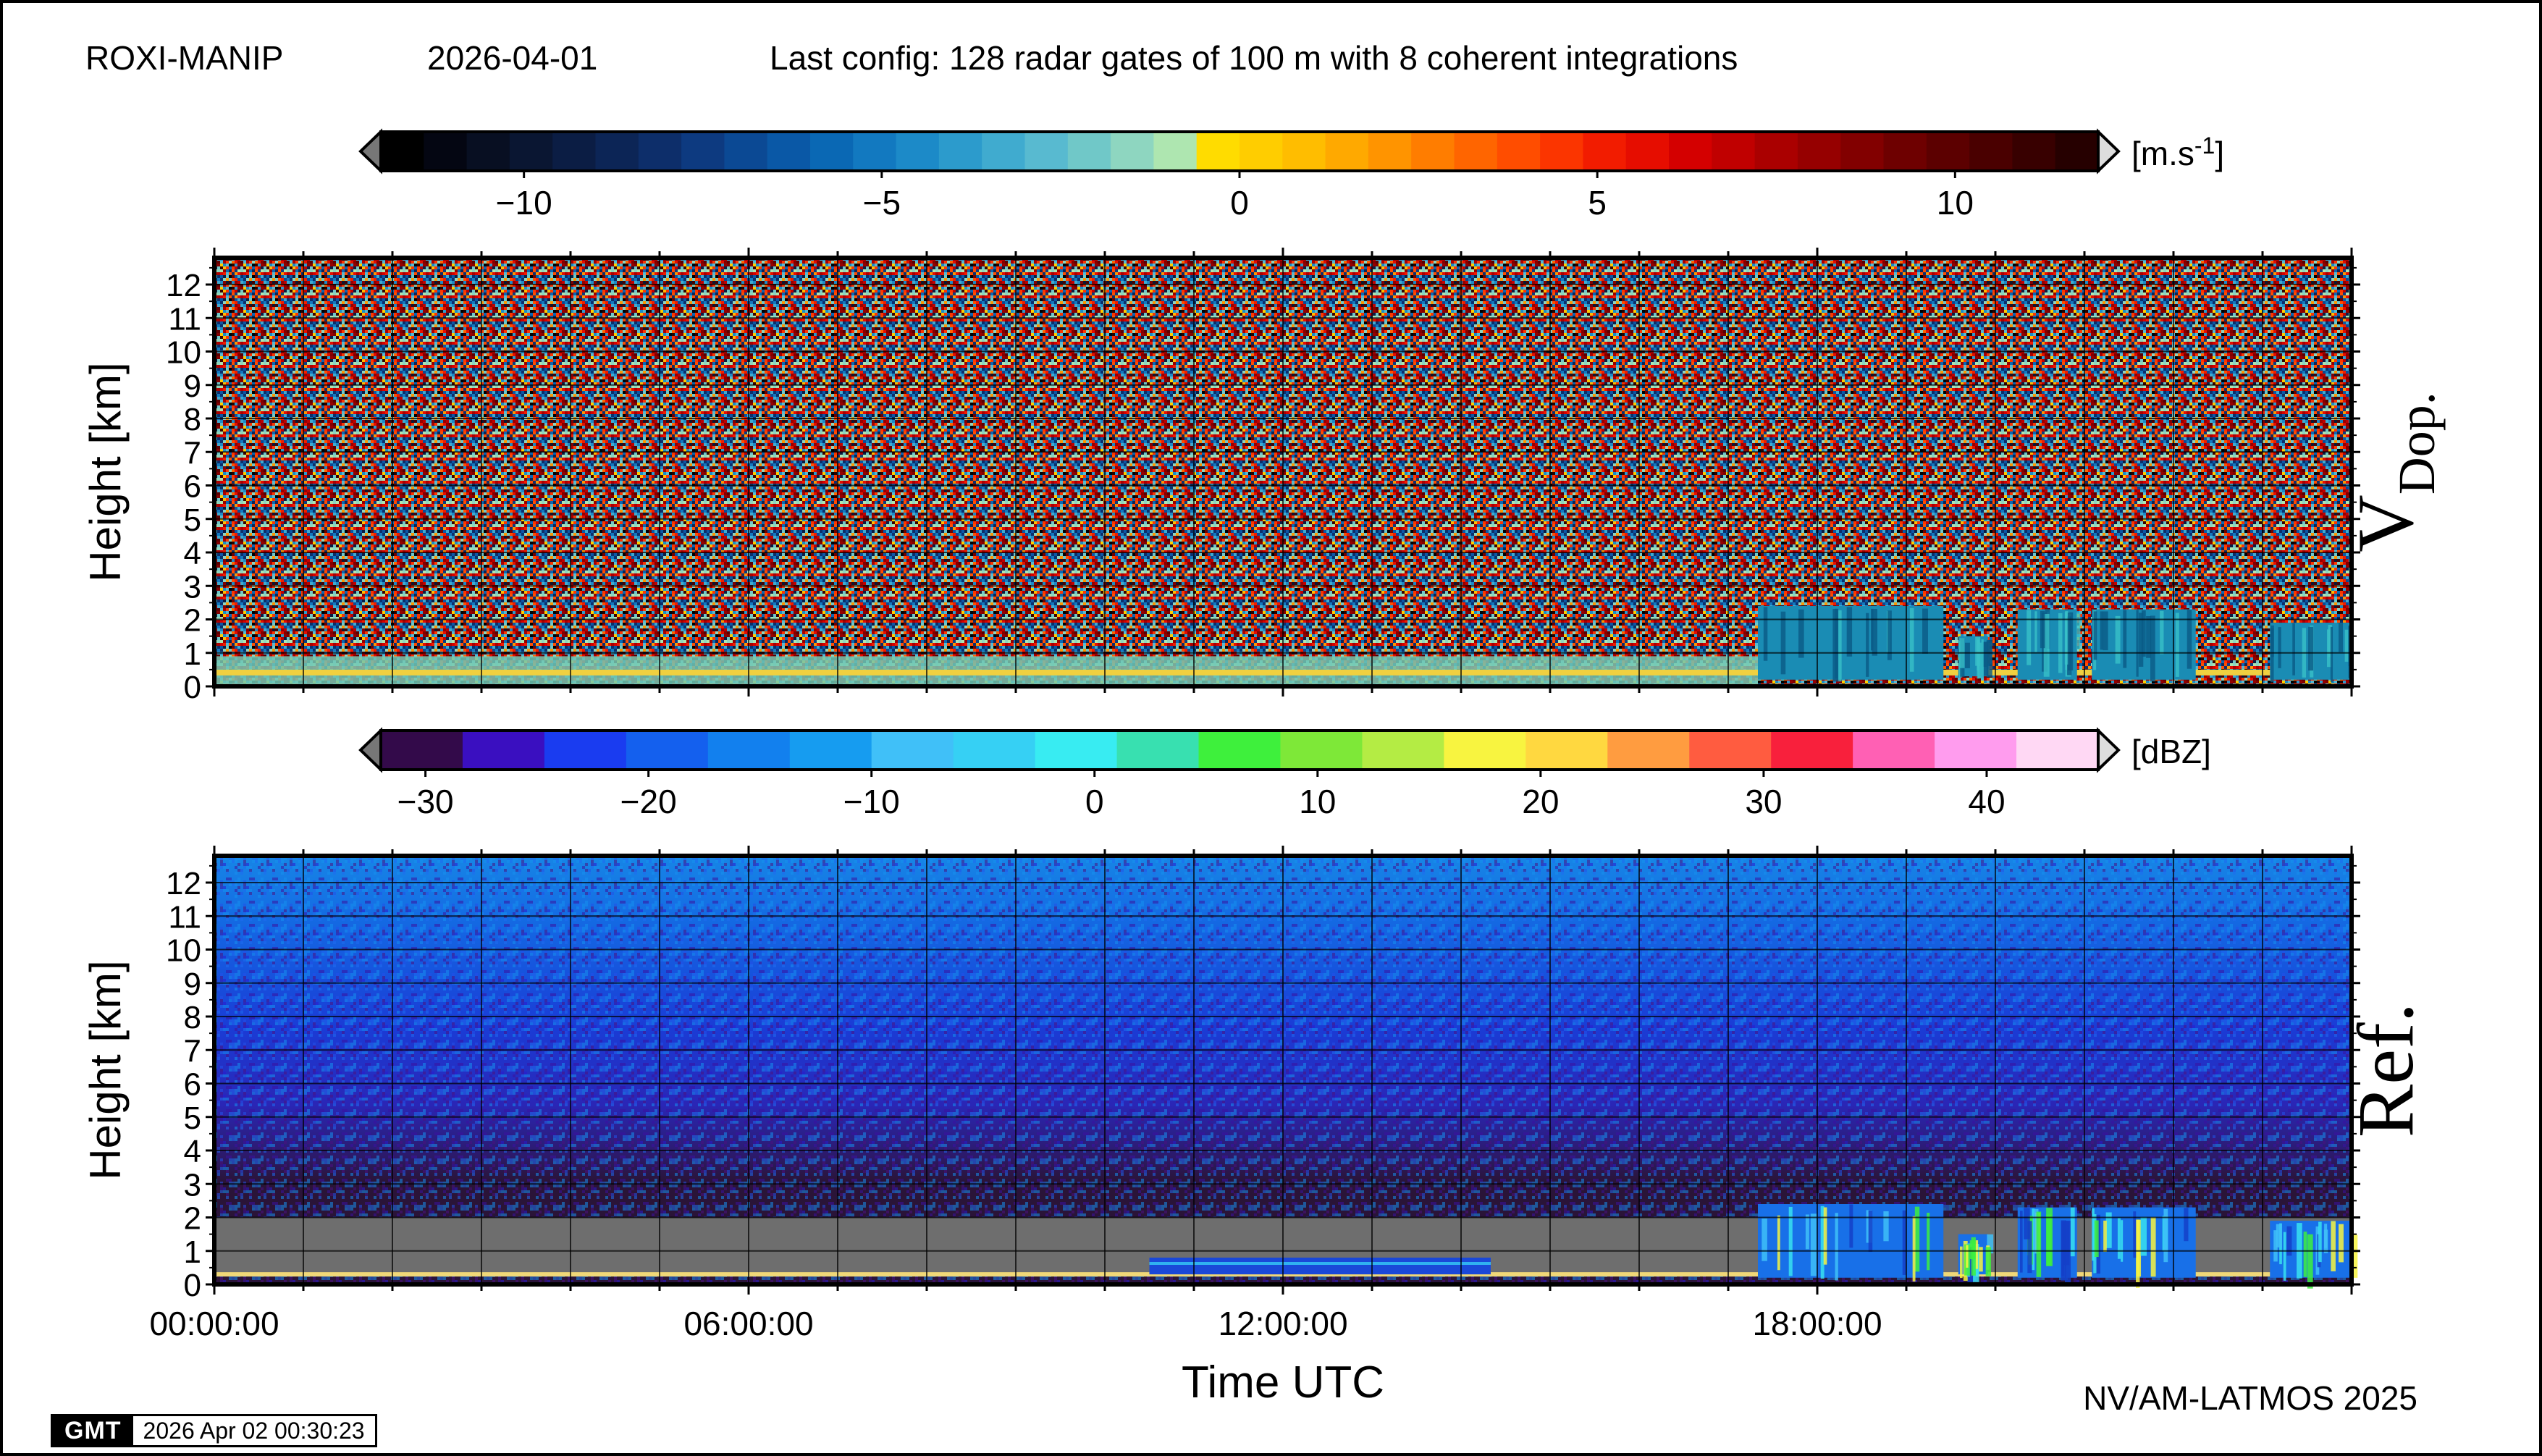 This screenshot has height=1456, width=2542. Describe the element at coordinates (1597, 203) in the screenshot. I see `doppler-colorbar-tick-label: 5` at that location.